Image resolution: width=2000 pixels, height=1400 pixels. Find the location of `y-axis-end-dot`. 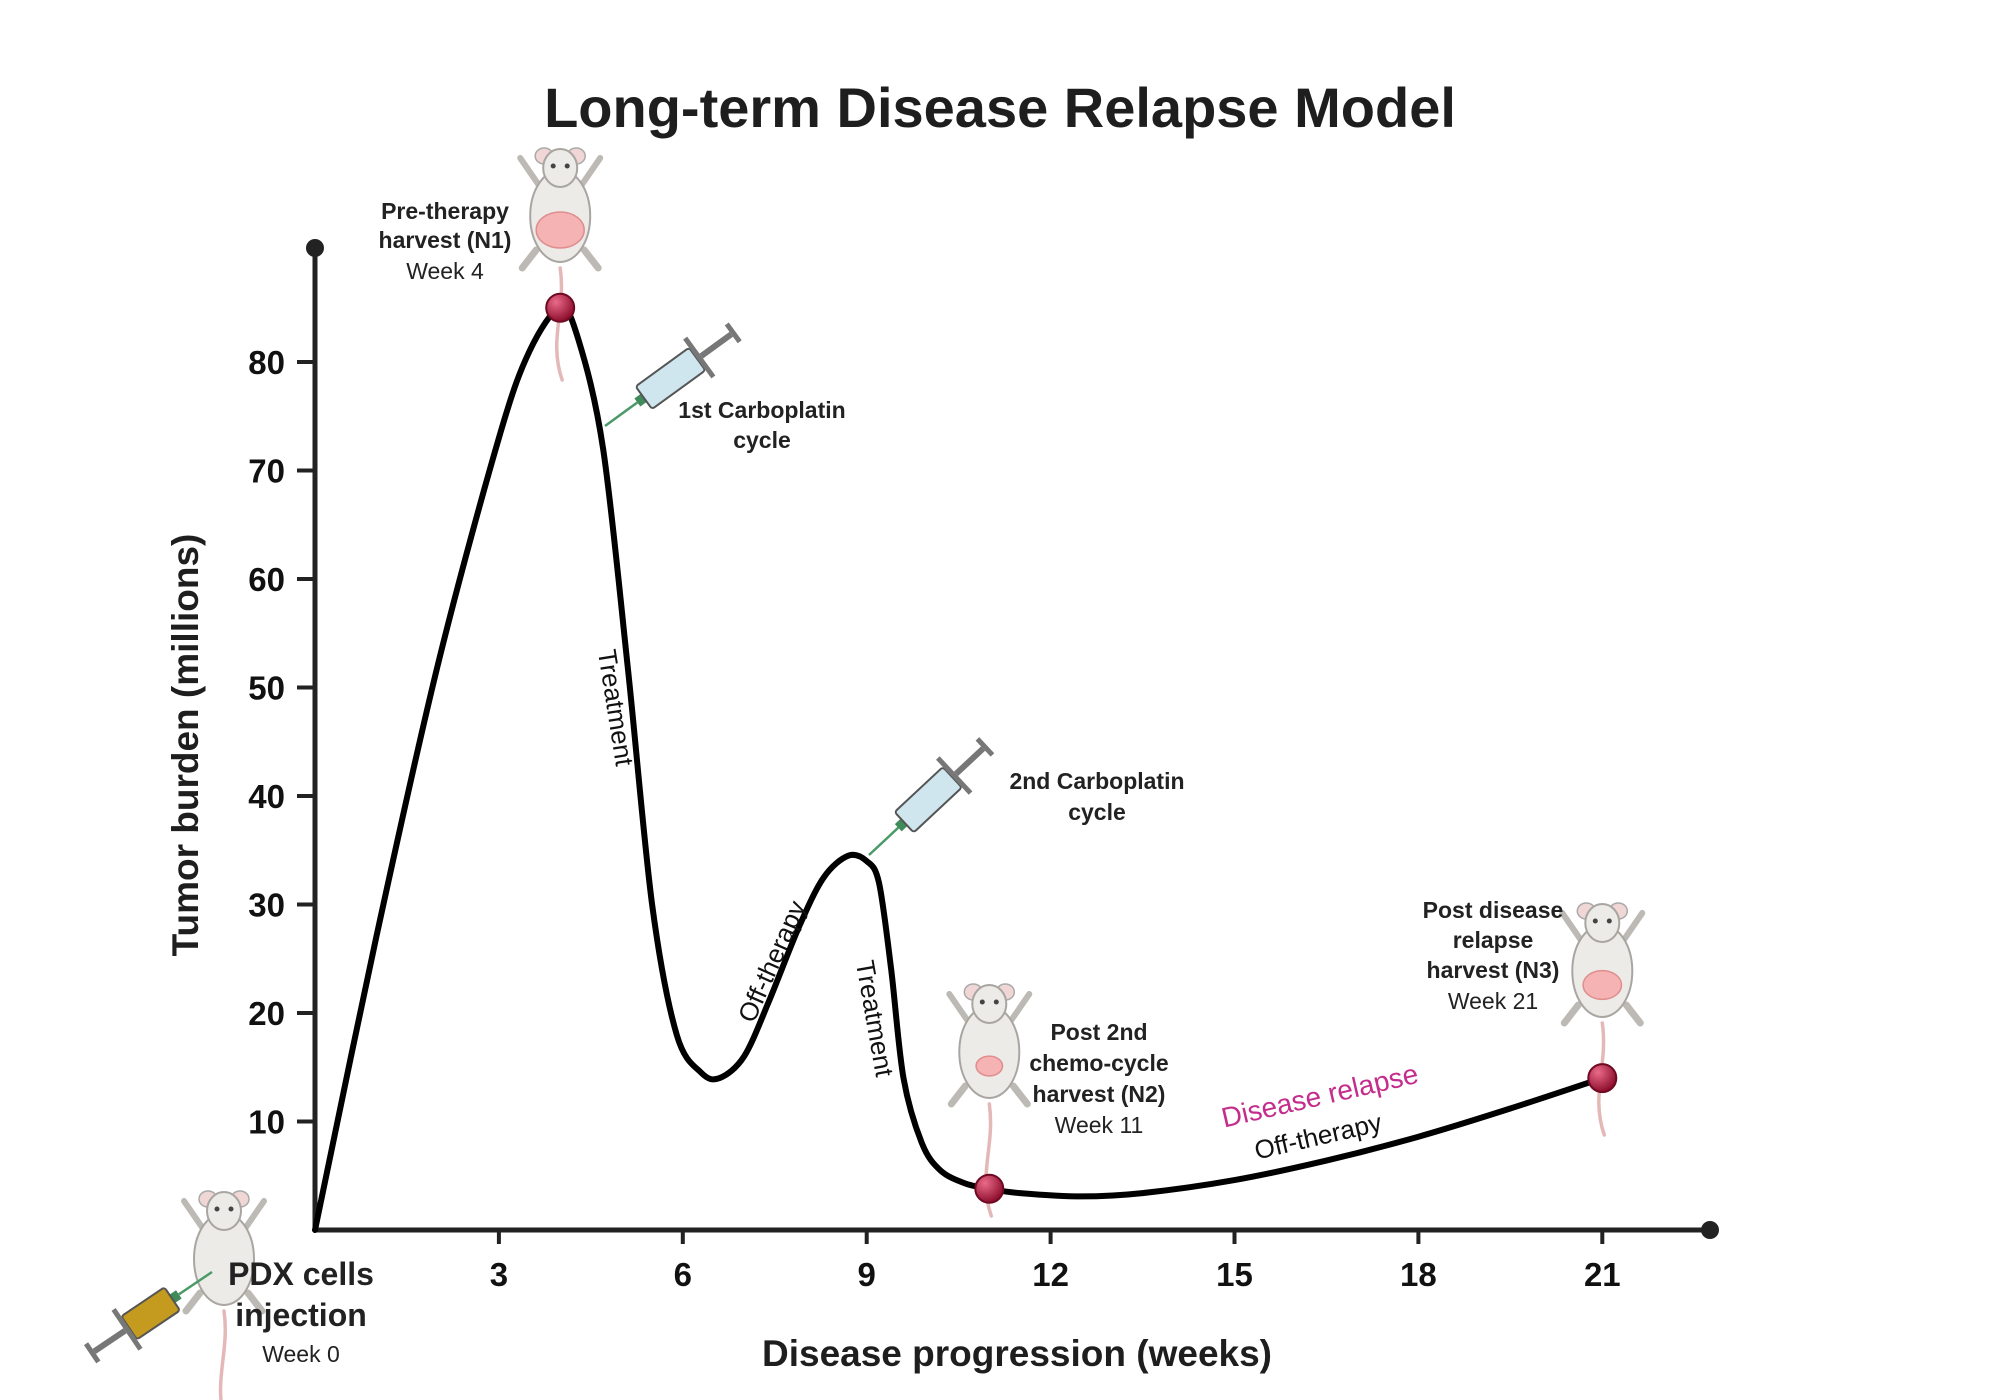

y-axis-end-dot is located at coordinates (315, 248).